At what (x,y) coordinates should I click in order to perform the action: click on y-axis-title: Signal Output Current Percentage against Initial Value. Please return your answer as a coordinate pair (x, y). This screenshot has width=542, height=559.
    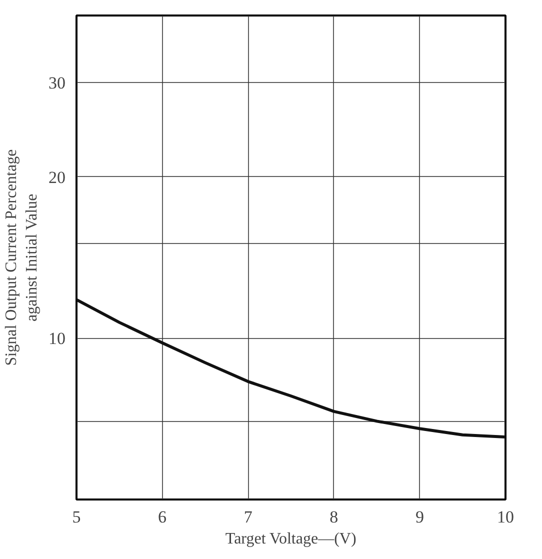
    Looking at the image, I should click on (21, 257).